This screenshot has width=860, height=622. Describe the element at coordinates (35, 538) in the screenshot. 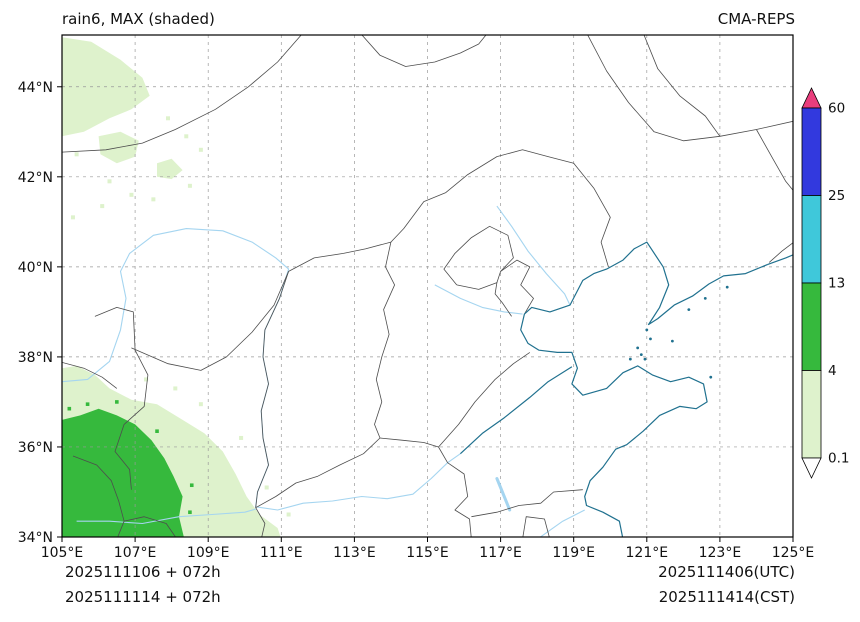

I see `y-tick-label: 34°N` at that location.